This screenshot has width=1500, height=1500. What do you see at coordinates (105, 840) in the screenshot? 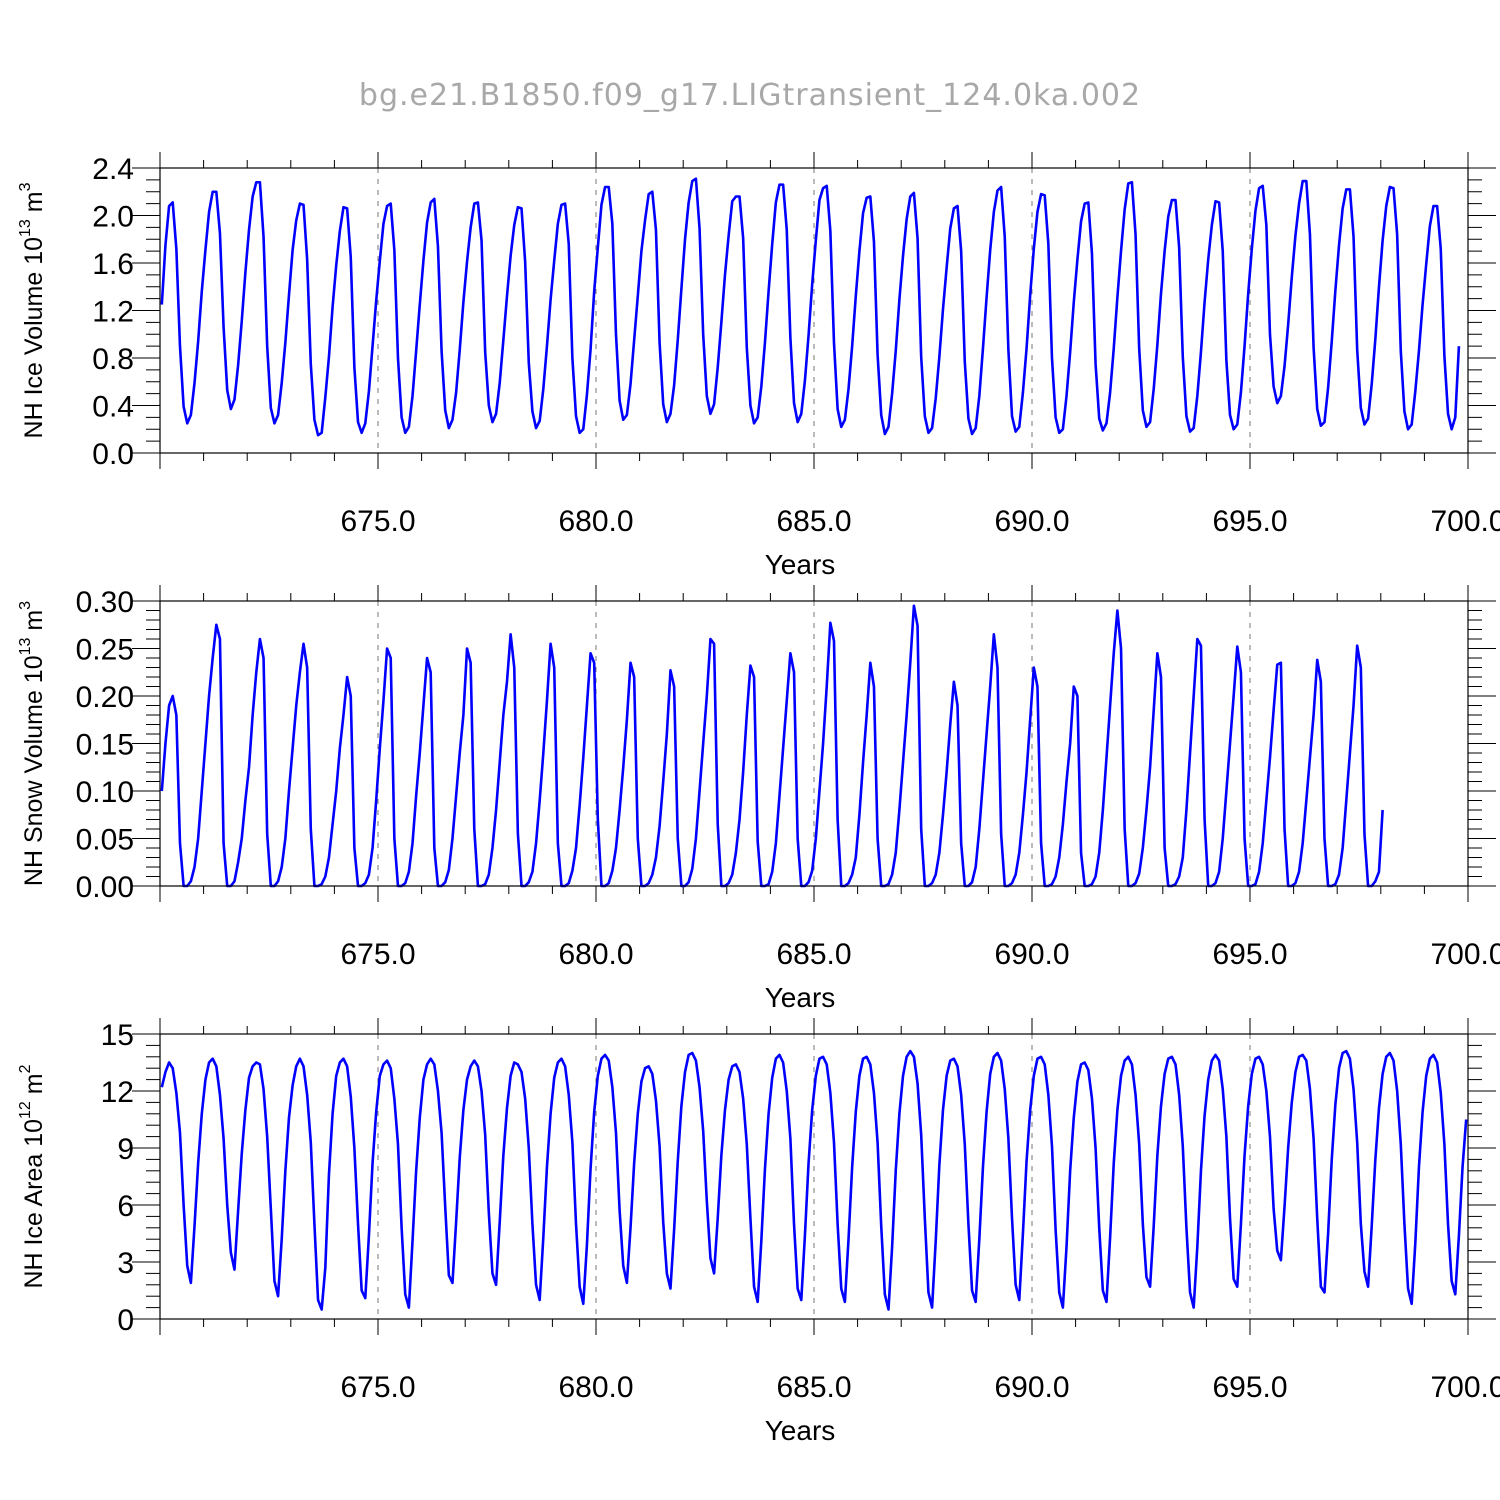
I see `y-tick-label: 0.05` at bounding box center [105, 840].